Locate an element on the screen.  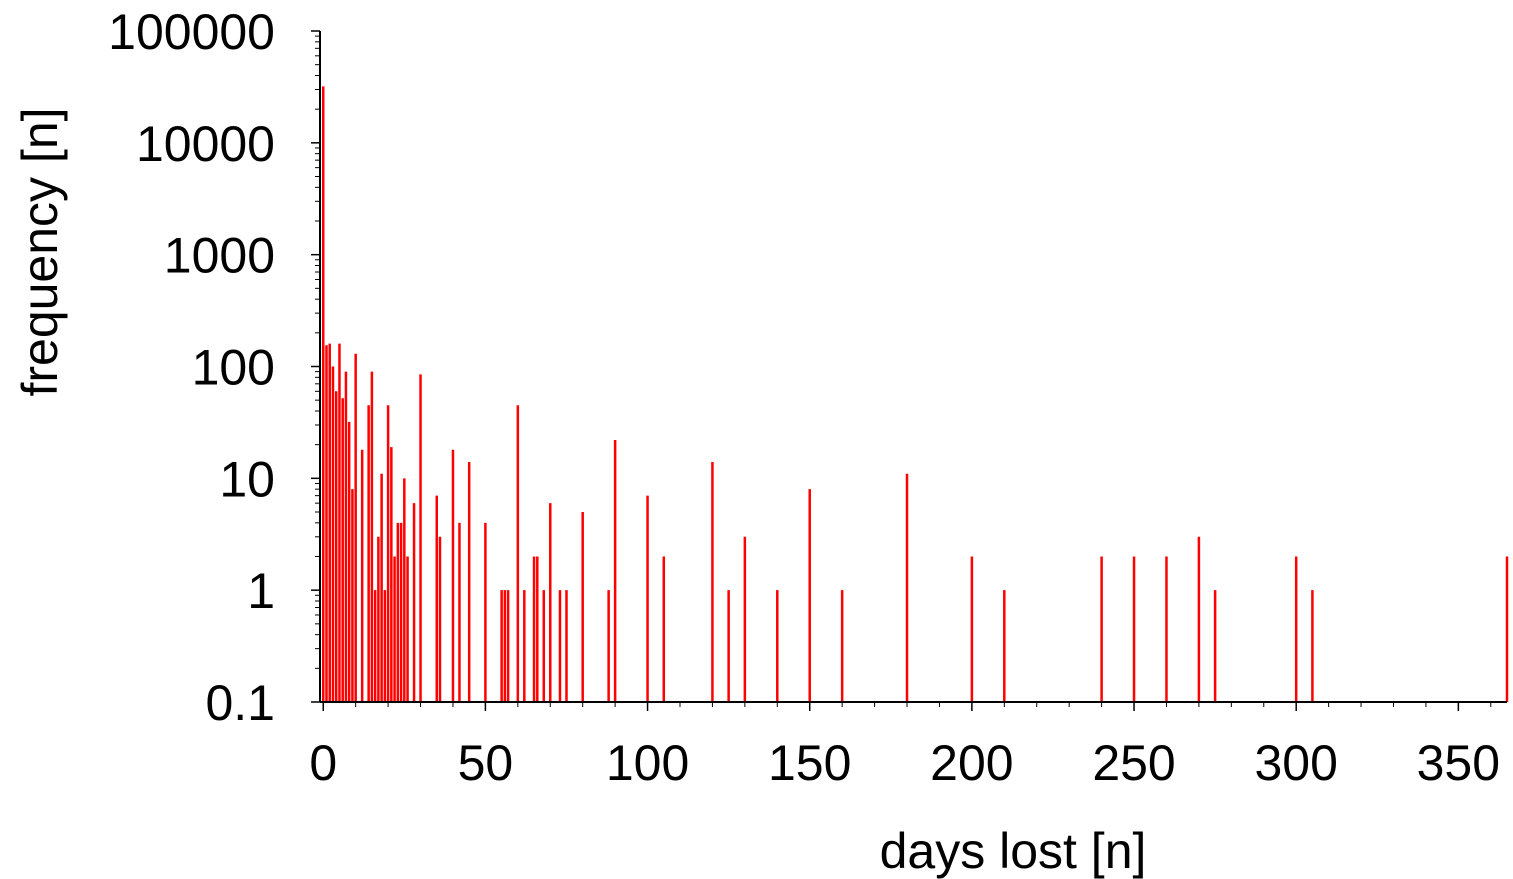
y-tick-label: 100 is located at coordinates (233, 368).